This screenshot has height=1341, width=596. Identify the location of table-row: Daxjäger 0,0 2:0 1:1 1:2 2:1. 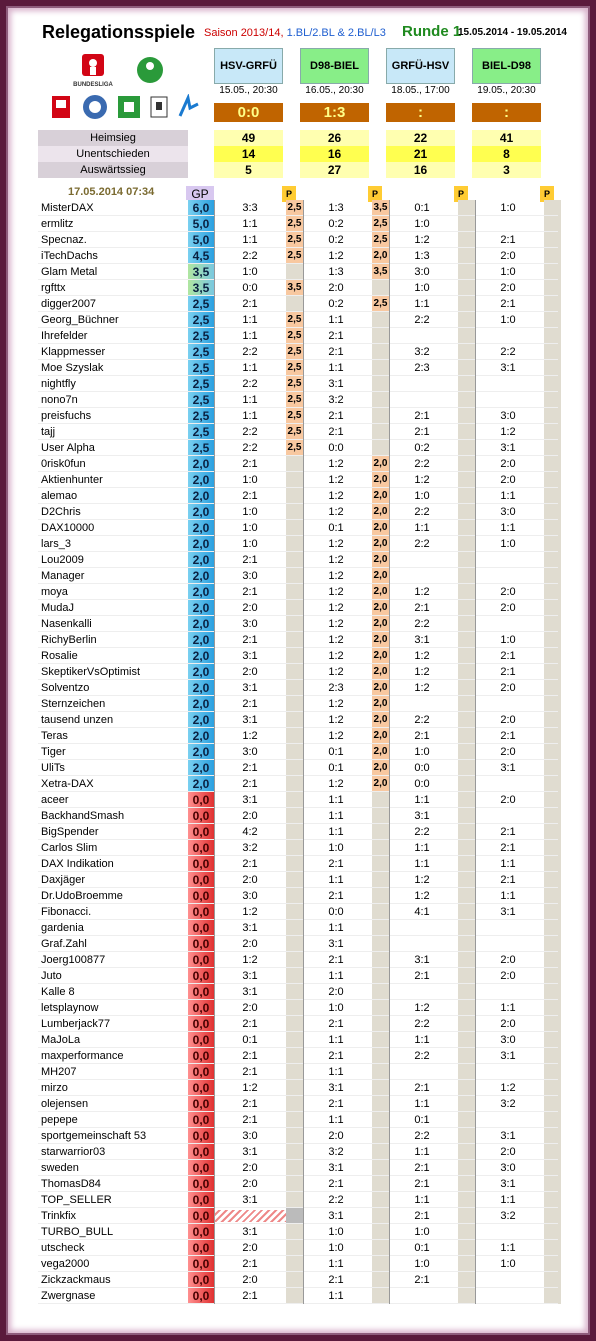
(299, 880).